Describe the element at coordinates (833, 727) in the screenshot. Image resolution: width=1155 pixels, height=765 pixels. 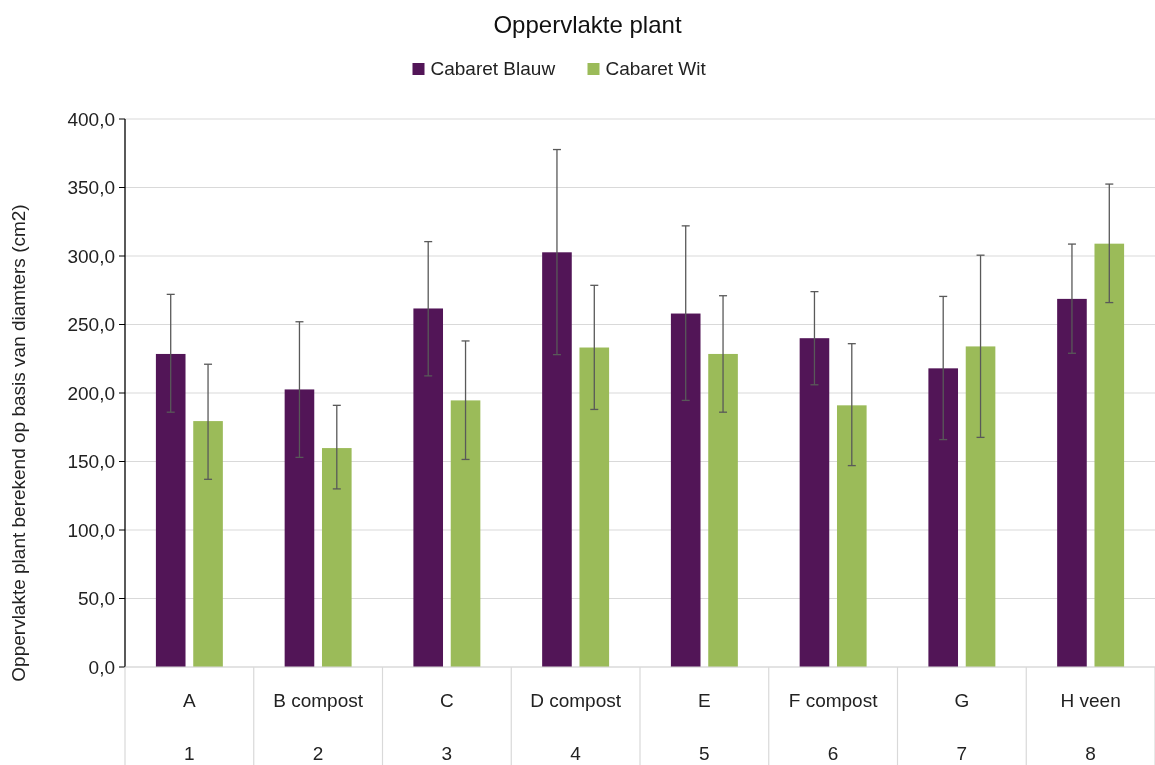
I see `category-label: F compost 6` at that location.